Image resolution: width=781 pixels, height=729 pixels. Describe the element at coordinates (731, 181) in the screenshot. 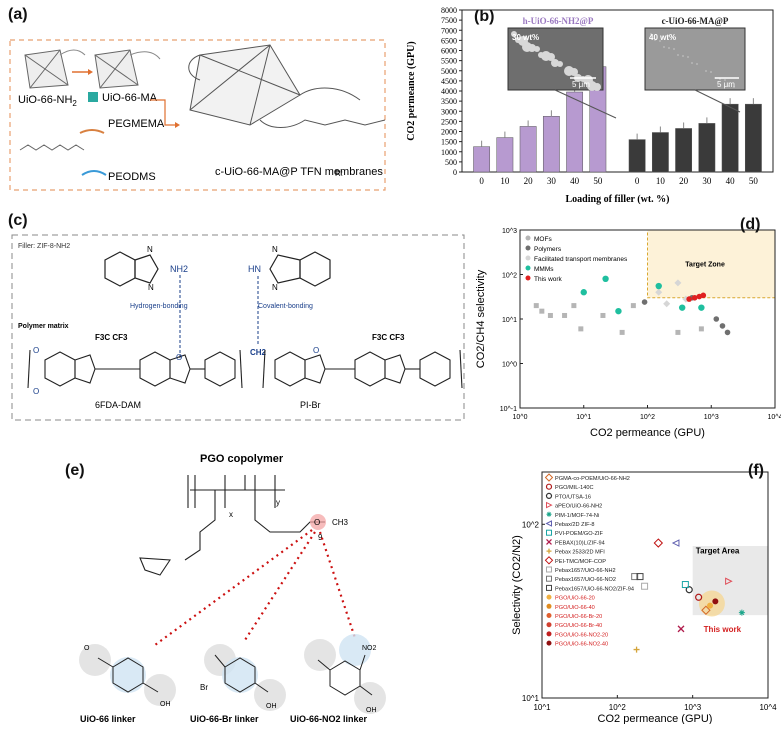

I see `x-tick-label: 40` at that location.